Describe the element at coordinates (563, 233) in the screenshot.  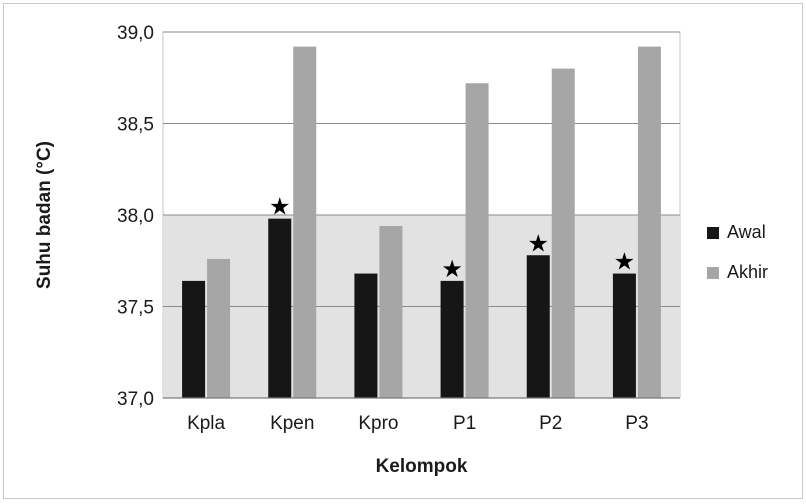
I see `bar-akhir-p2` at that location.